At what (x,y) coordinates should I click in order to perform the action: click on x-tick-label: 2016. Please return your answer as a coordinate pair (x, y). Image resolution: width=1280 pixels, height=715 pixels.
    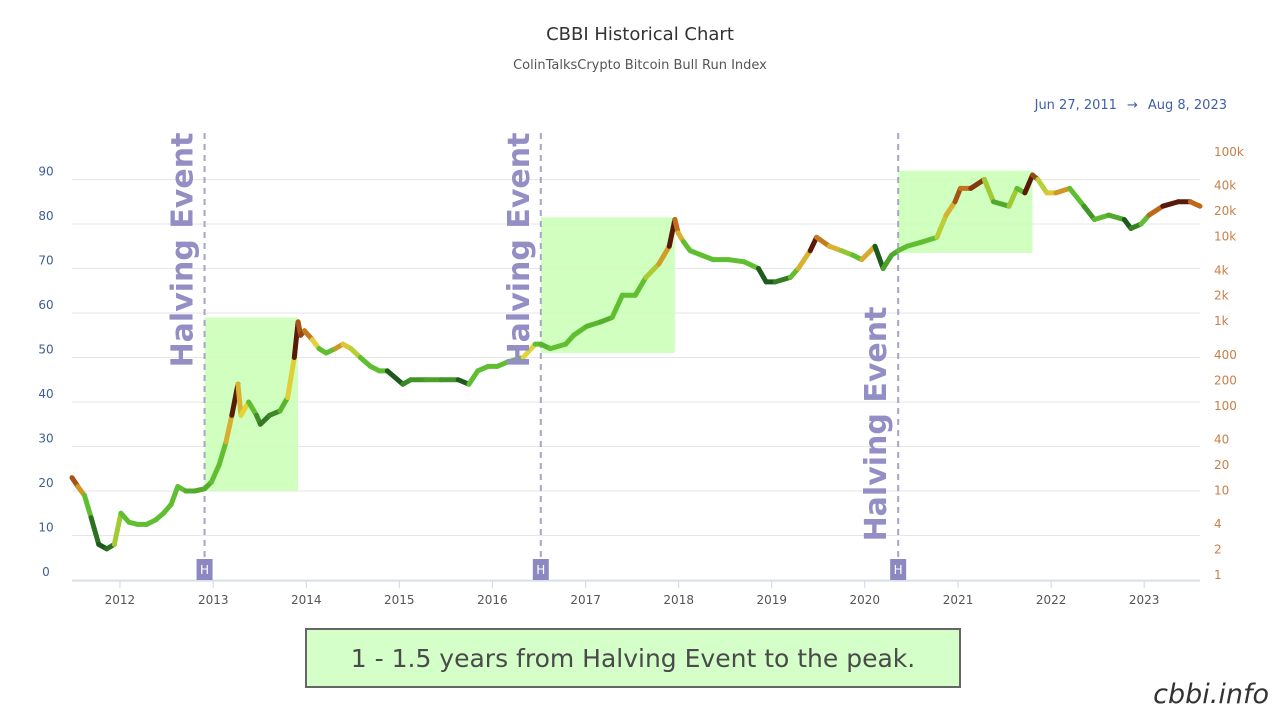
    Looking at the image, I should click on (492, 600).